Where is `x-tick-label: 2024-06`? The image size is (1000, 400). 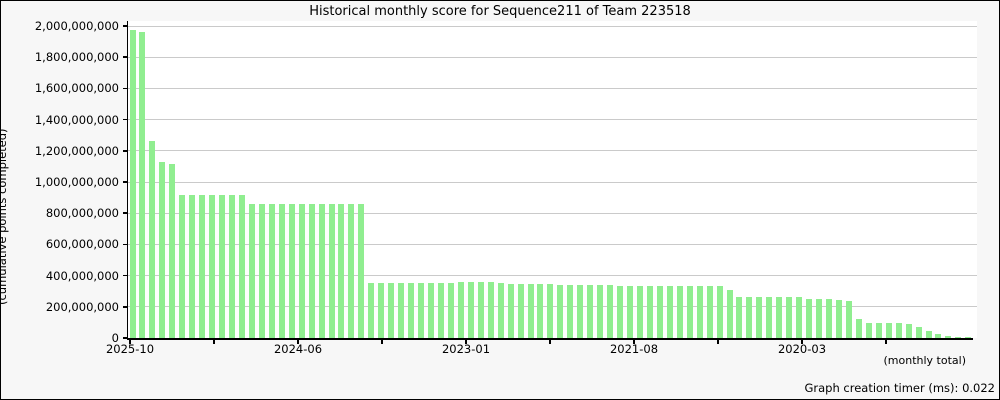
x-tick-label: 2024-06 is located at coordinates (298, 349).